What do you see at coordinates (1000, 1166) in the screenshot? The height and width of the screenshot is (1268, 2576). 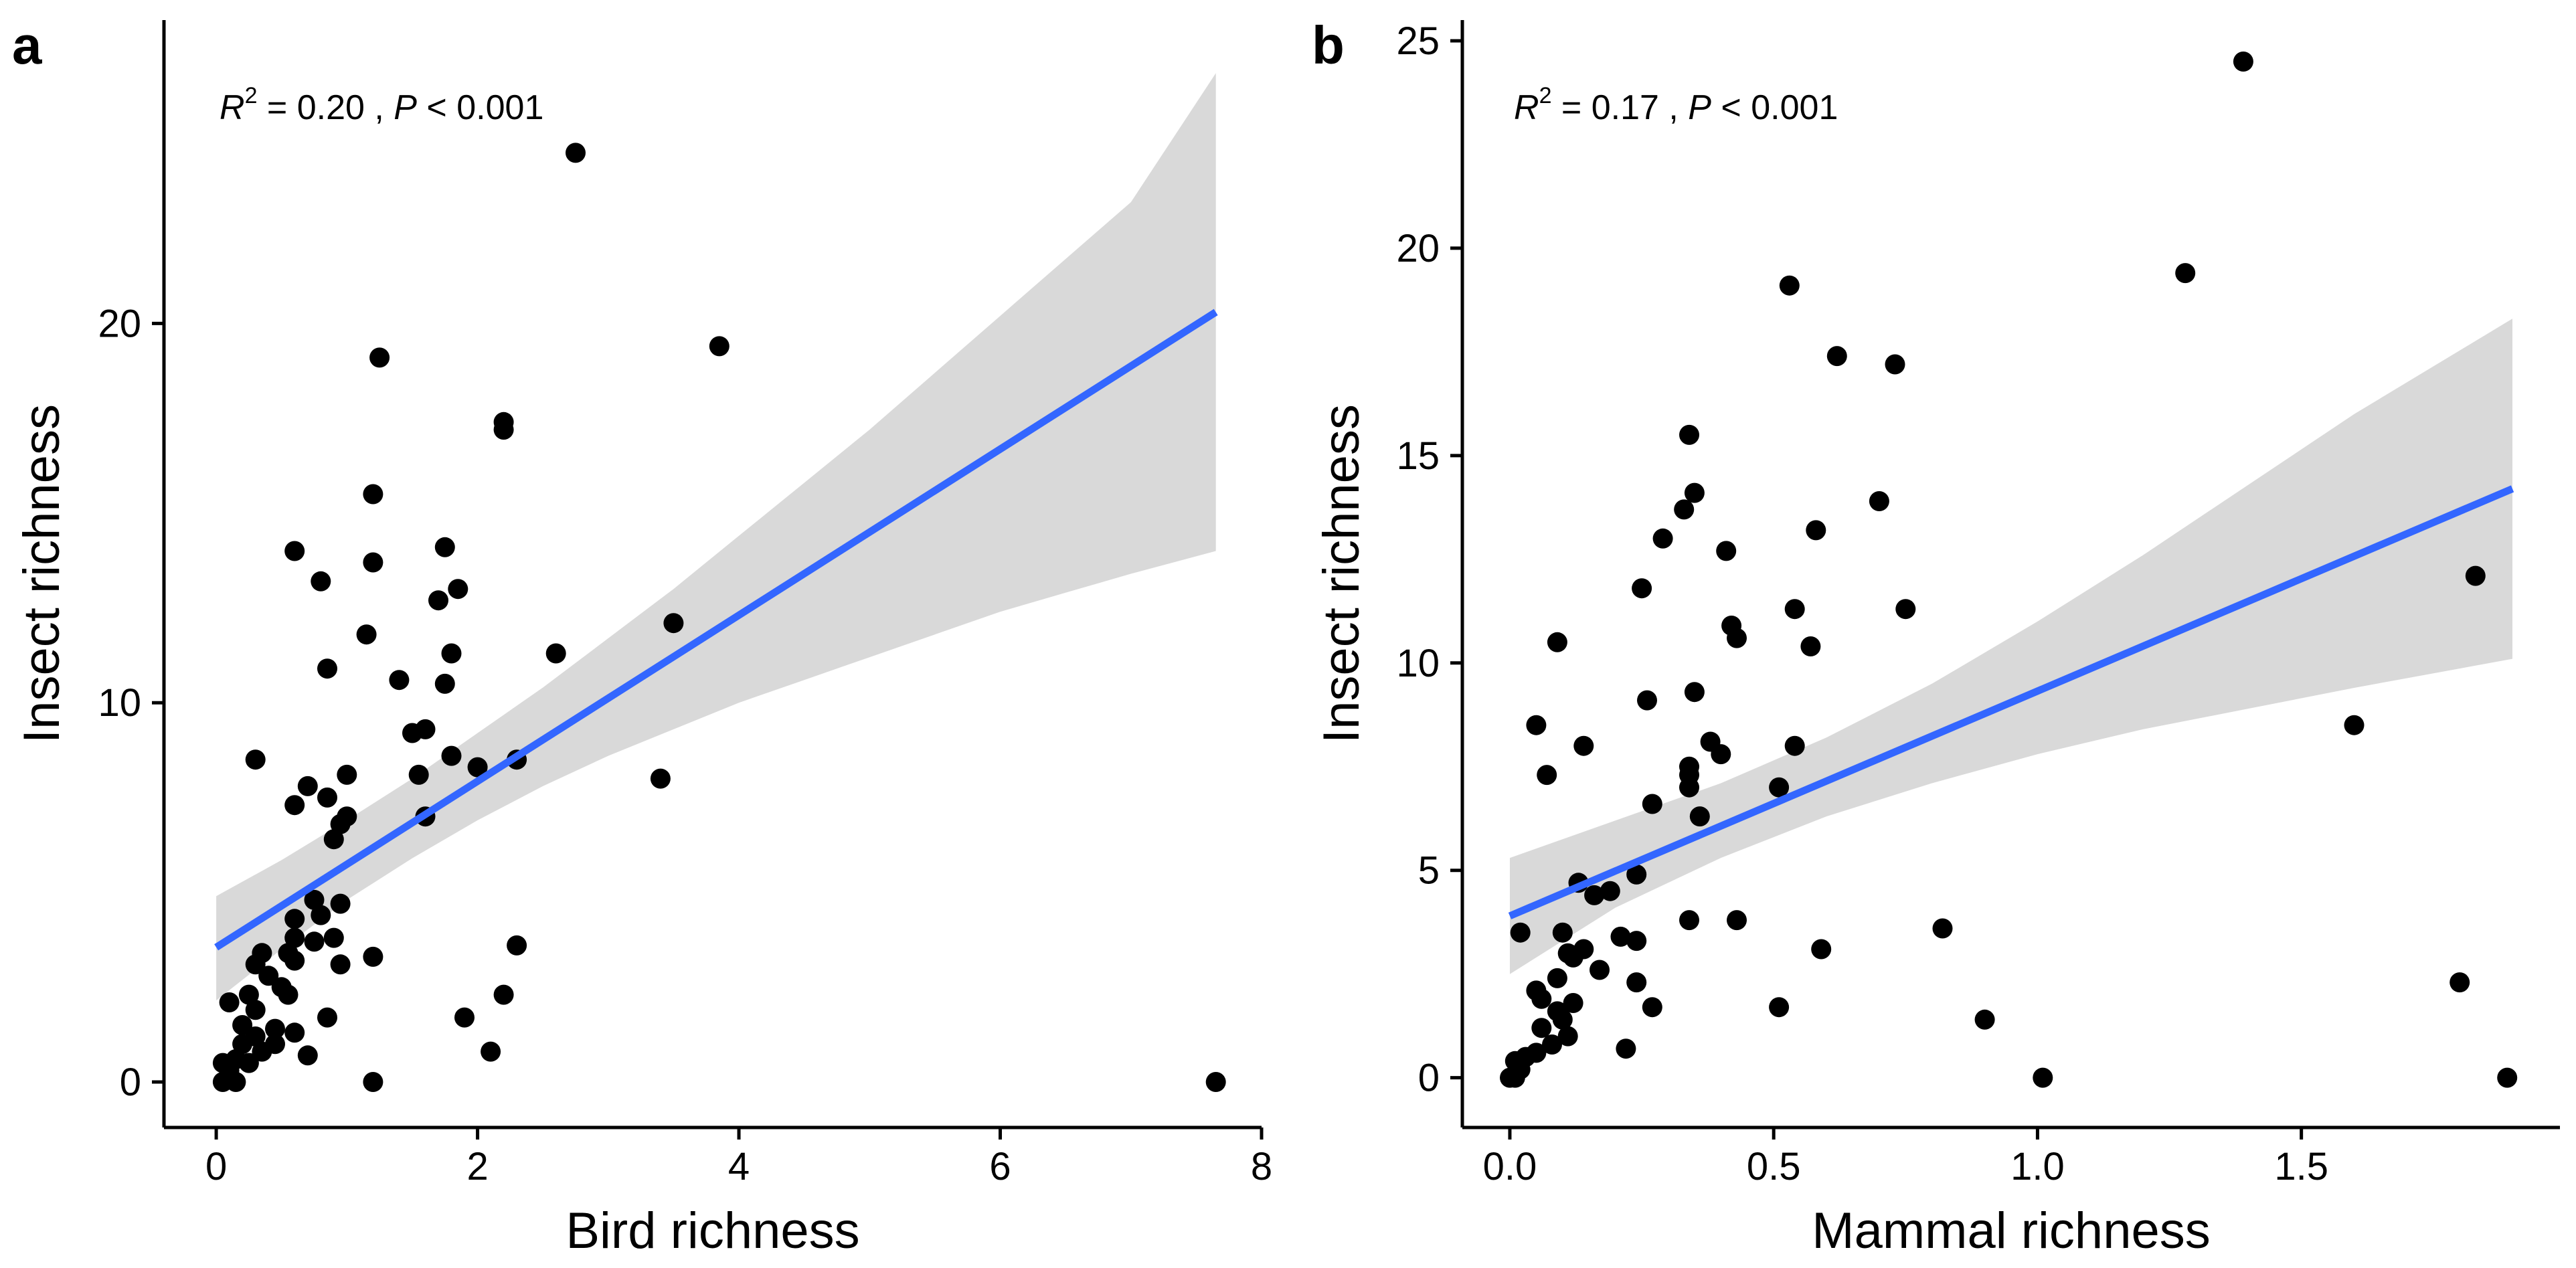 I see `x-tick-label: 6` at bounding box center [1000, 1166].